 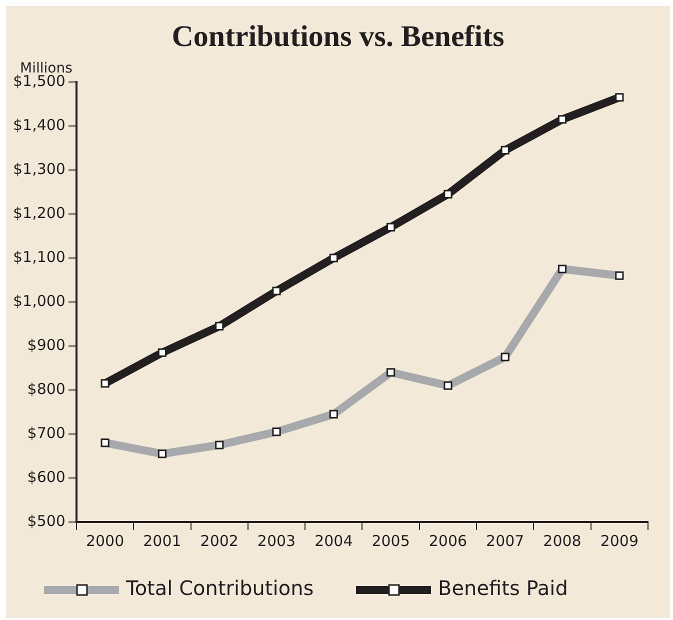 I want to click on x-tick-label: 2003, so click(x=276, y=541).